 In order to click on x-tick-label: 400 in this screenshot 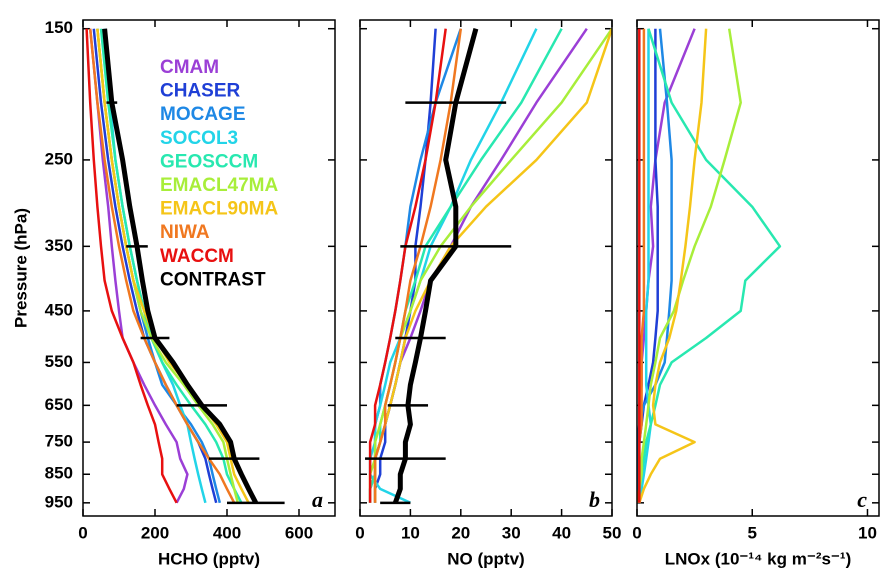, I will do `click(227, 532)`.